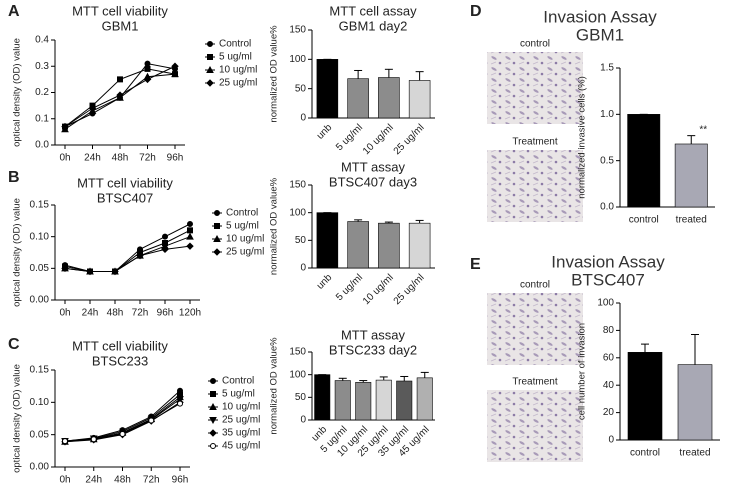  Describe the element at coordinates (120, 25) in the screenshot. I see `chart-subtitle: GBM1` at that location.